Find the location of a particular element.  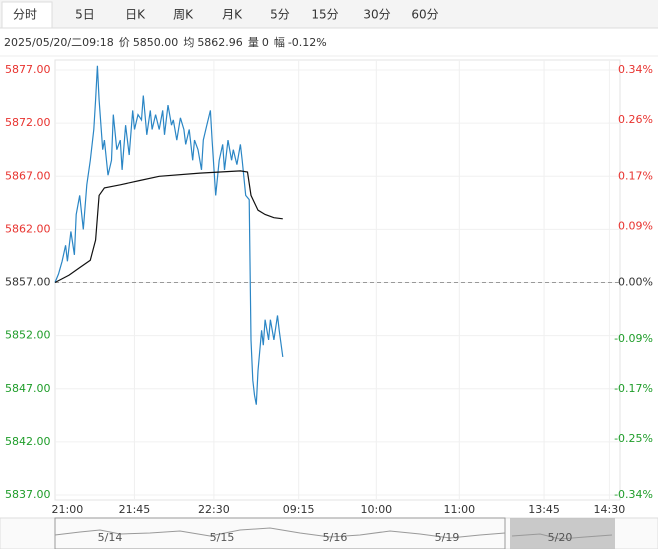

x-tick-label: 11:00 is located at coordinates (459, 509).